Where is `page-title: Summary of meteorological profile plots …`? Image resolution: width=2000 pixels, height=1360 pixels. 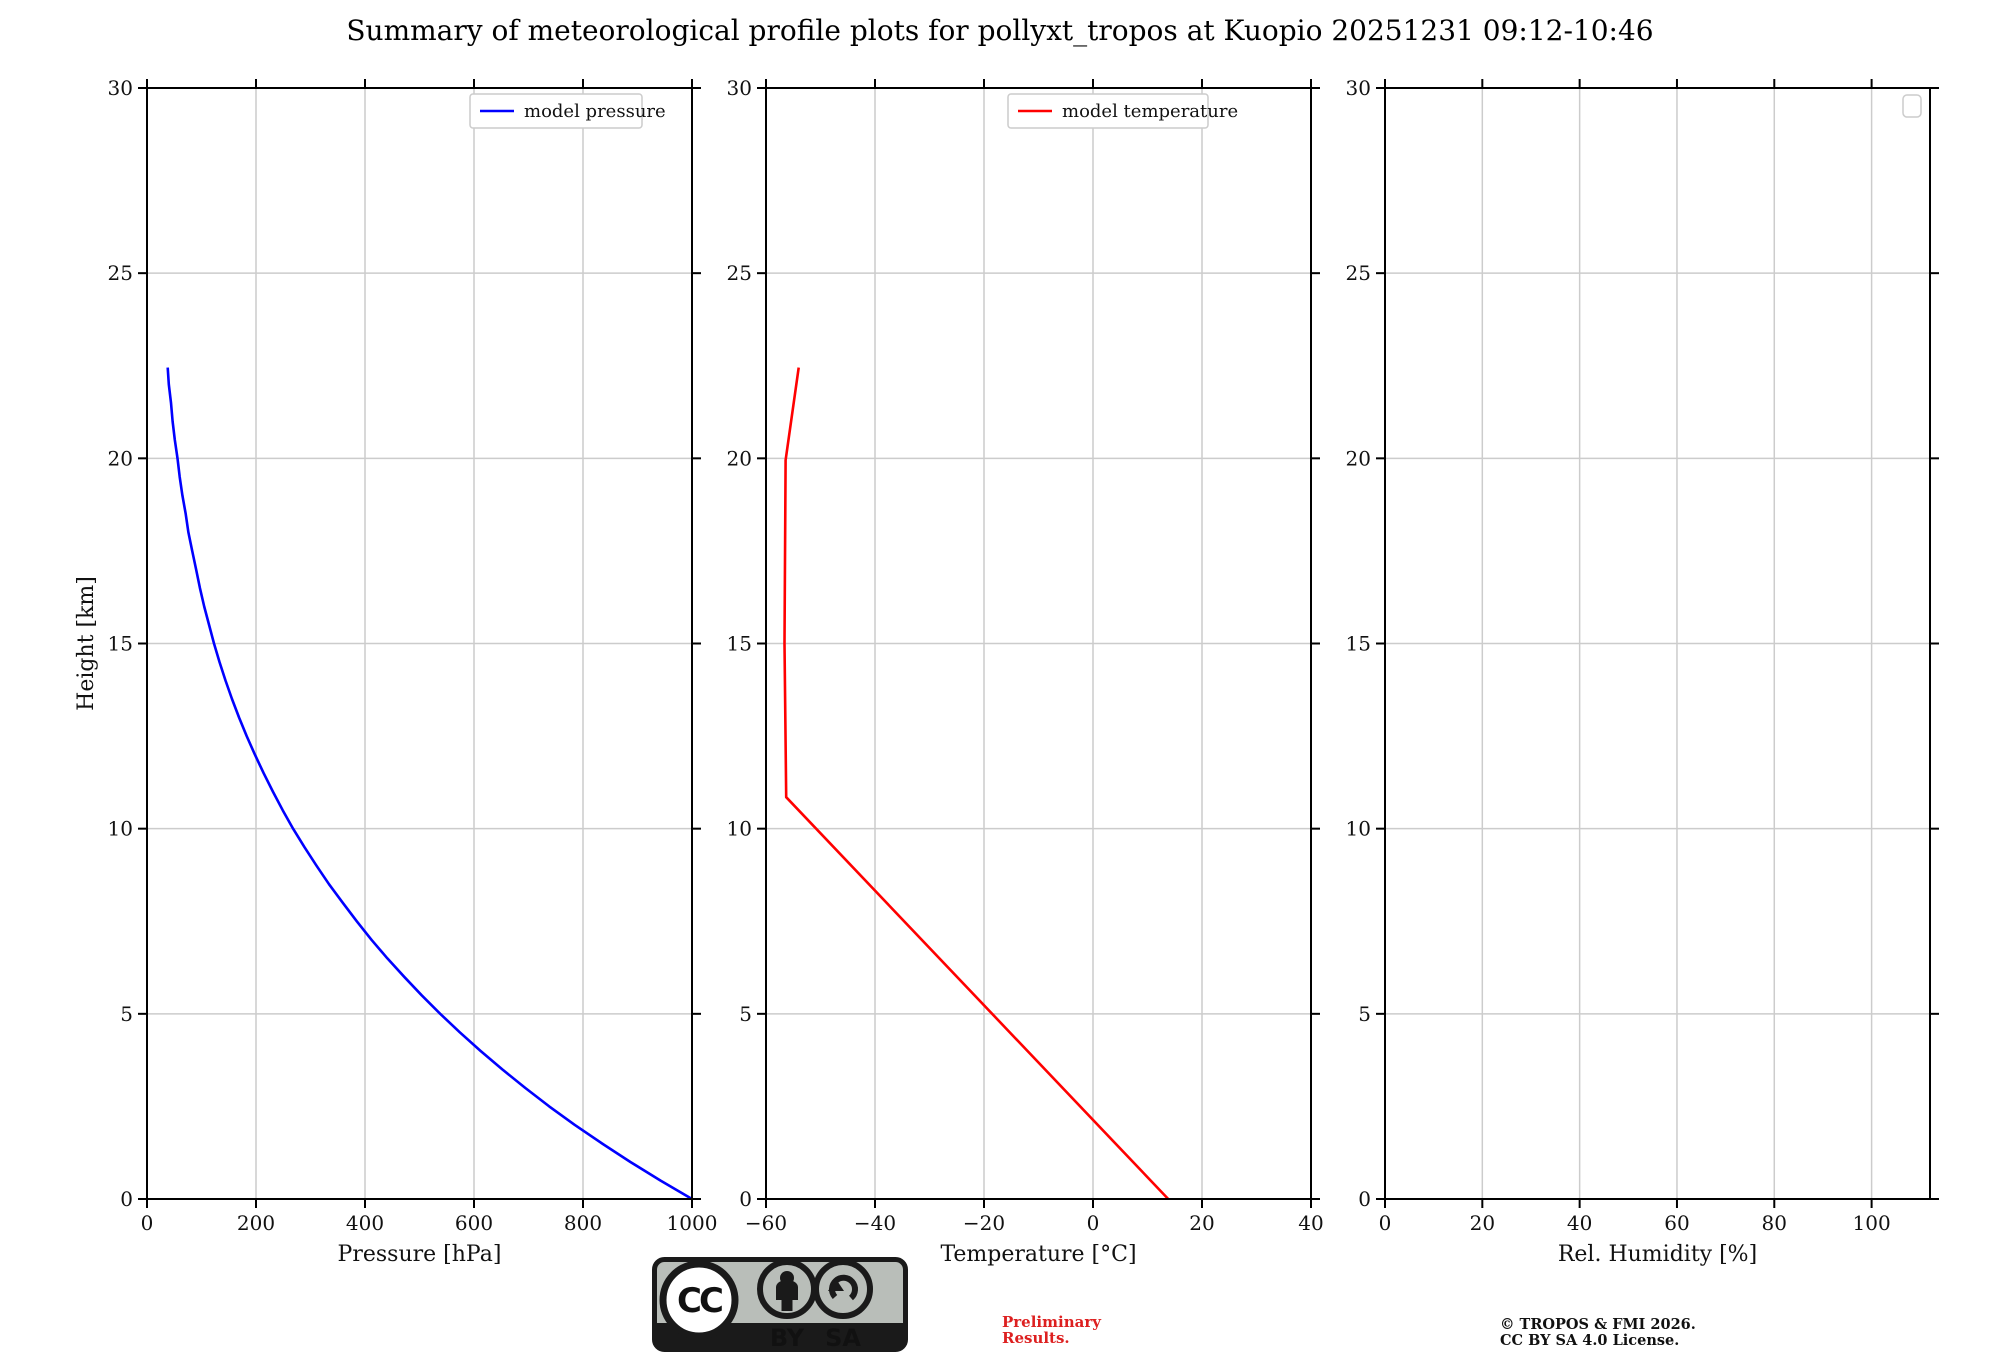
page-title: Summary of meteorological profile plots … is located at coordinates (1000, 30).